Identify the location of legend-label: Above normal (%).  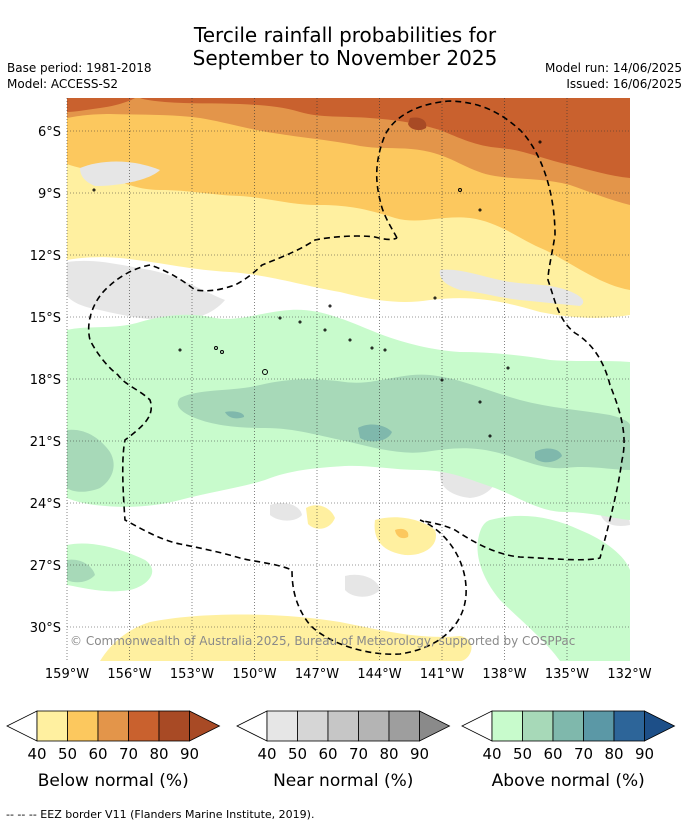
(568, 781).